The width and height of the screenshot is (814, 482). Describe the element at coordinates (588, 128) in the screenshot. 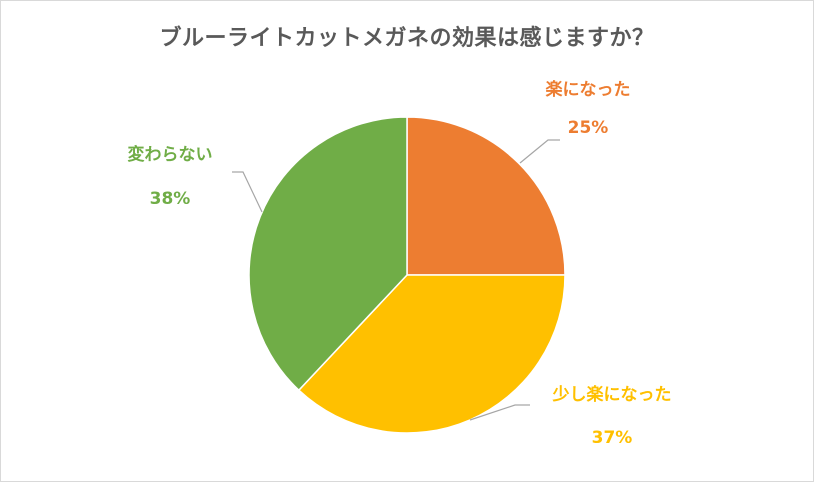

I see `slice-percent-rakuninatta: 25%` at that location.